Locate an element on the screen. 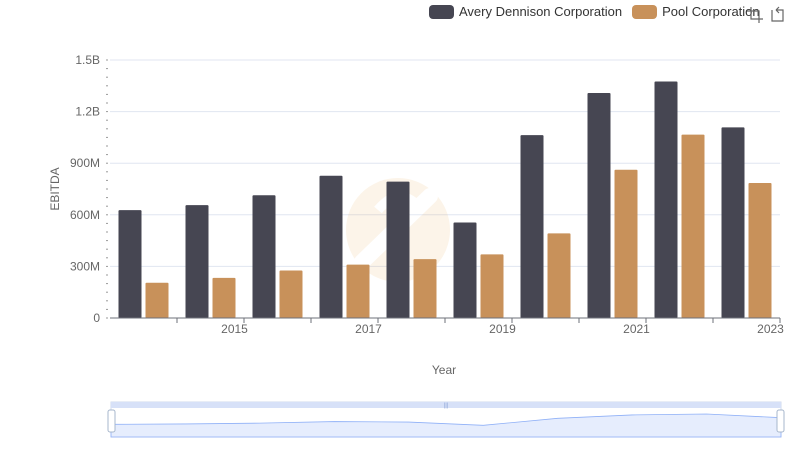  bar-avery-dennison-2022 is located at coordinates (666, 200).